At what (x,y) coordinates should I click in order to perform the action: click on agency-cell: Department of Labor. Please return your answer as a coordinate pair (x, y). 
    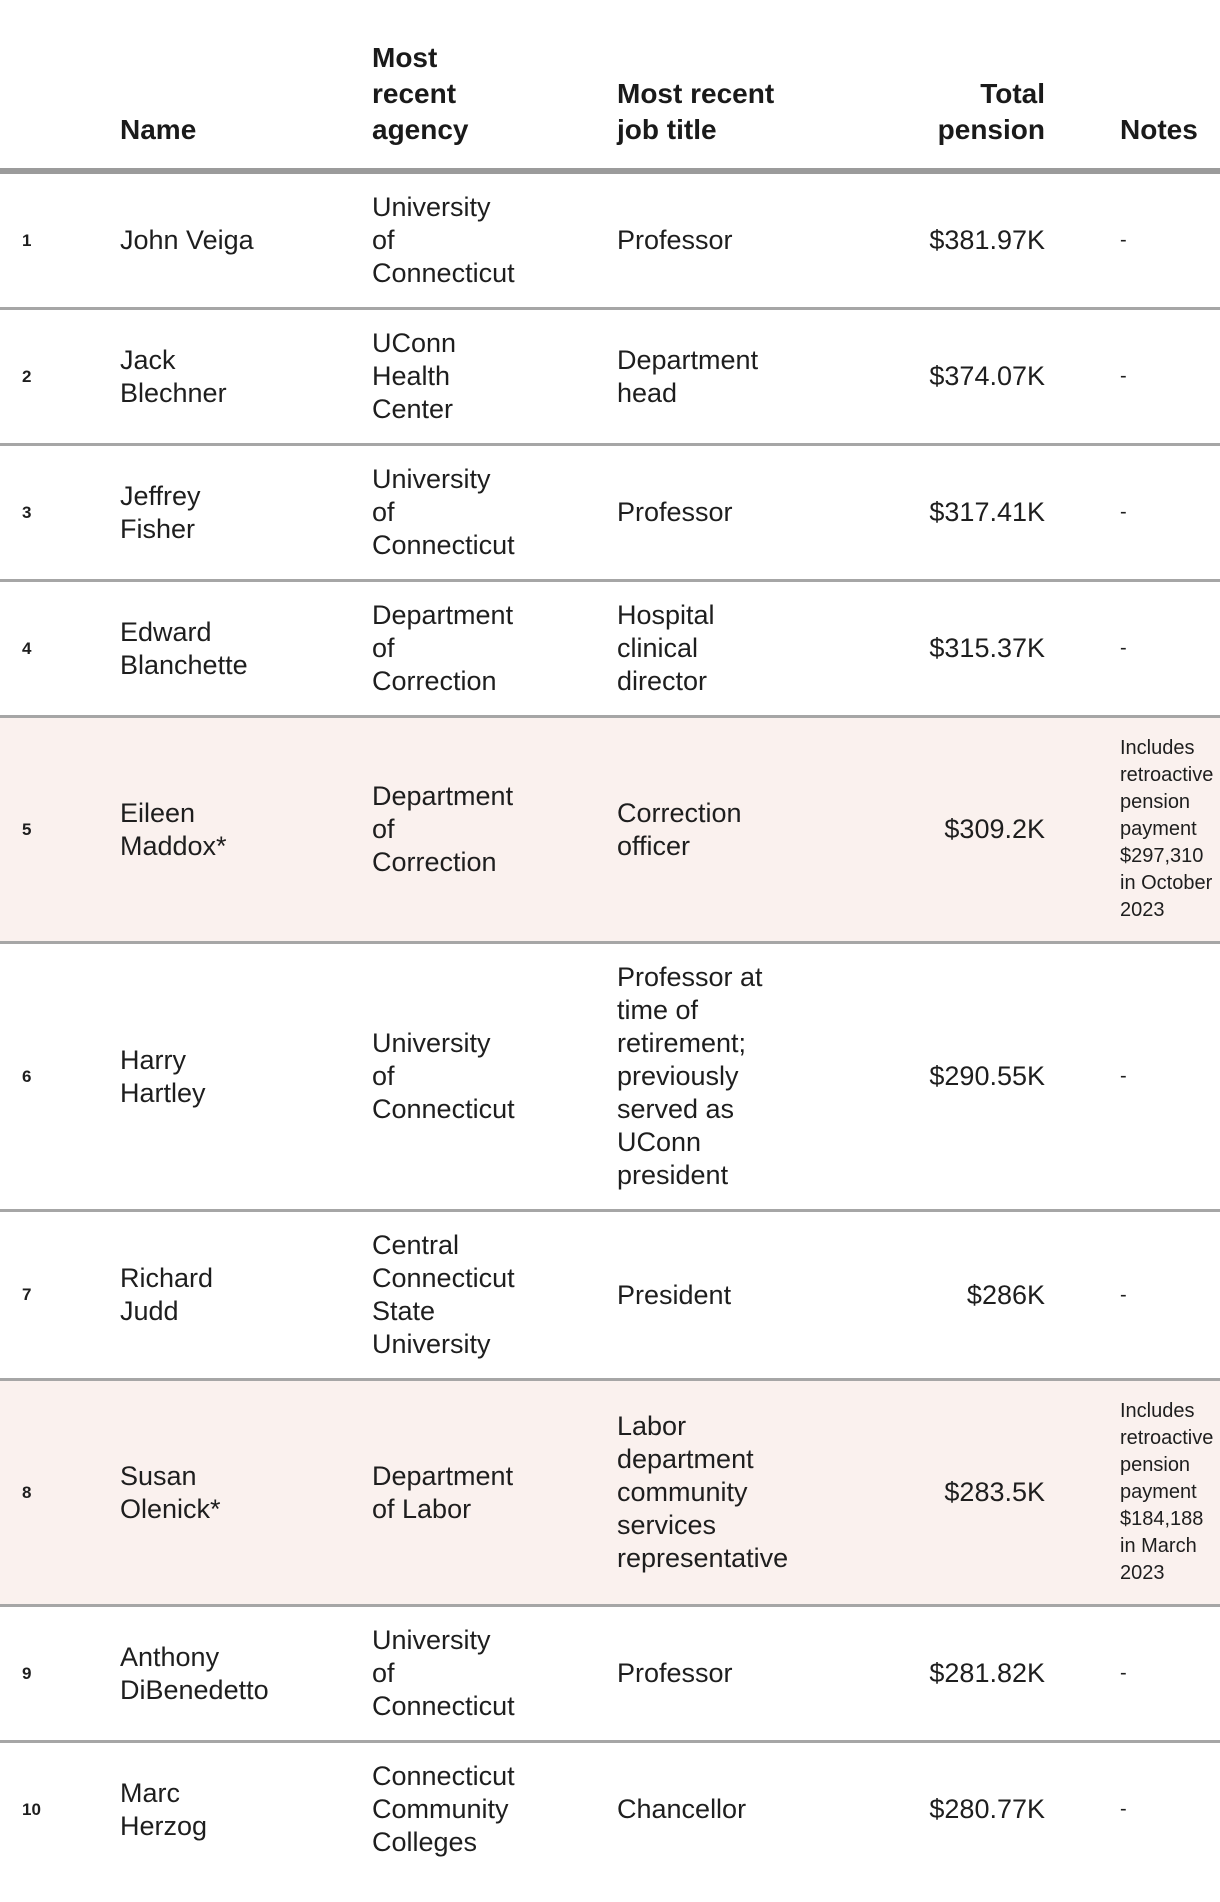
    Looking at the image, I should click on (443, 1492).